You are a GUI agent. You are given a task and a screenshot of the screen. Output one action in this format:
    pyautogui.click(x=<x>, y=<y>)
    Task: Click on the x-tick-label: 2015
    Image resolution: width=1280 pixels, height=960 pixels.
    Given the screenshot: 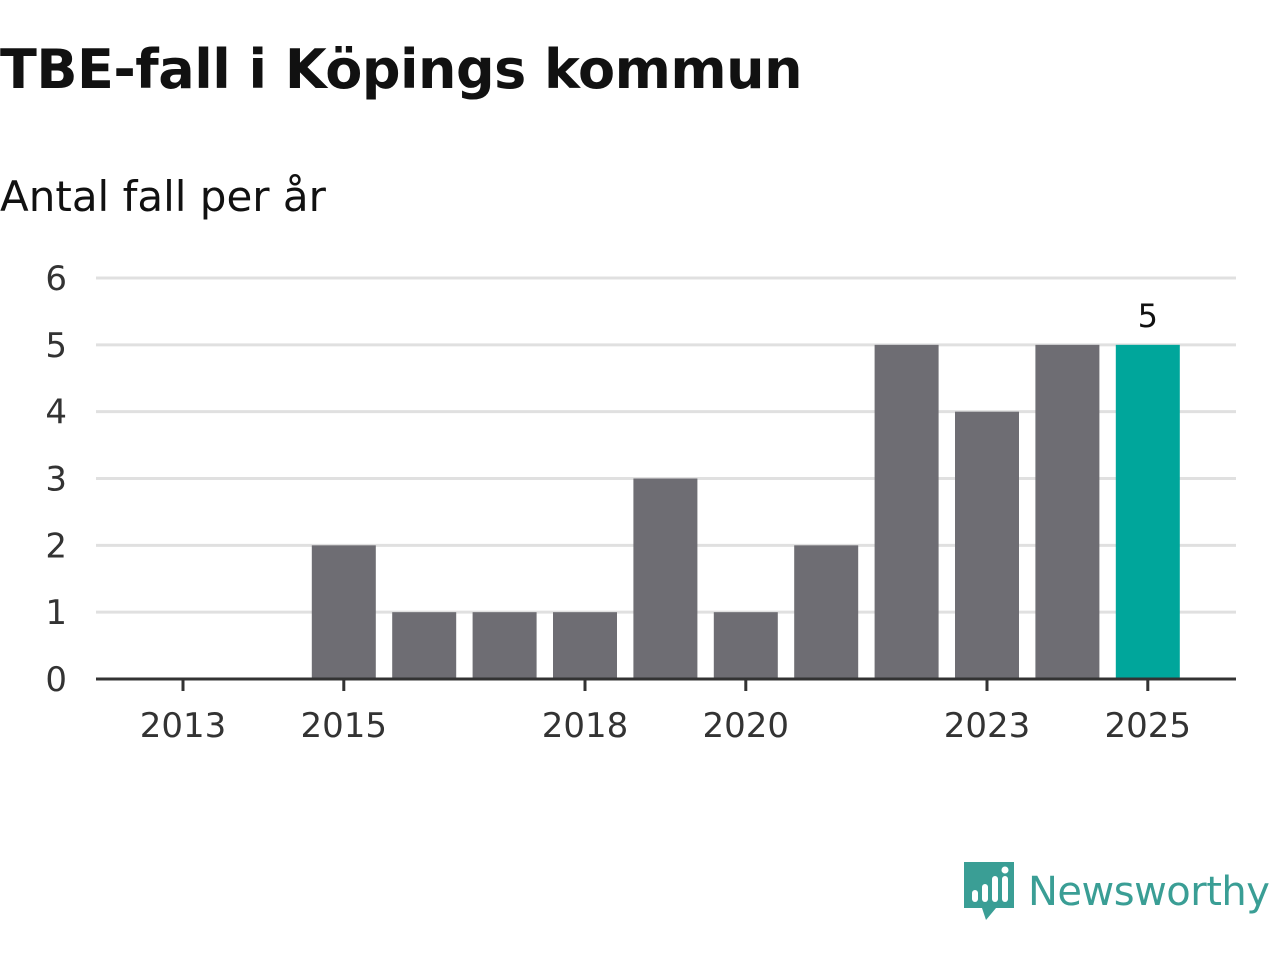 What is the action you would take?
    pyautogui.click(x=344, y=726)
    